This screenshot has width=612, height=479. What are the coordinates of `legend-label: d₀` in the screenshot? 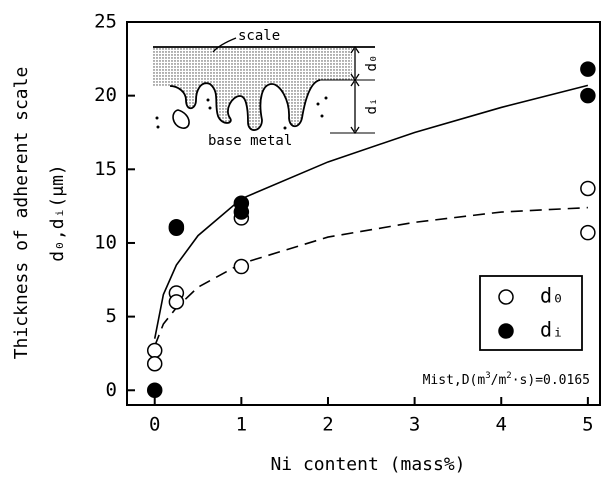 It's located at (552, 296).